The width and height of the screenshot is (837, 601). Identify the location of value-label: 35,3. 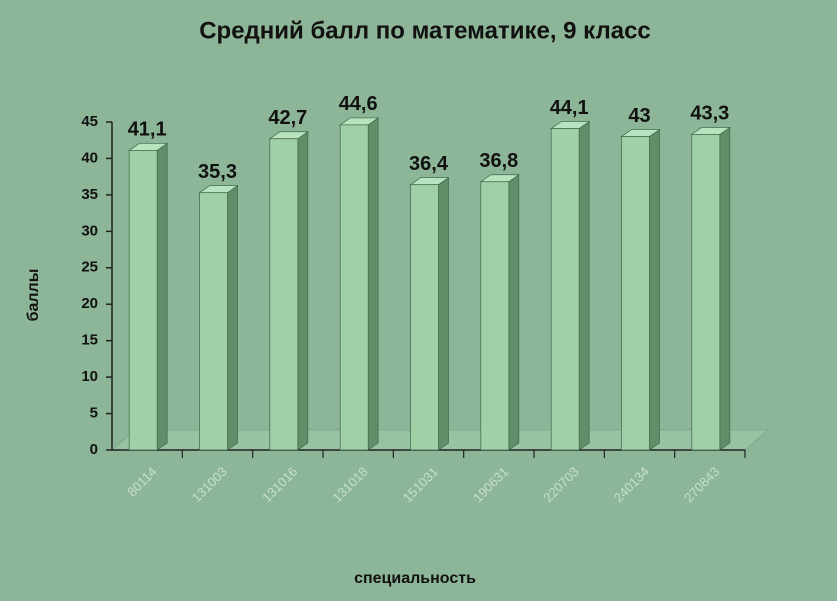
(217, 172).